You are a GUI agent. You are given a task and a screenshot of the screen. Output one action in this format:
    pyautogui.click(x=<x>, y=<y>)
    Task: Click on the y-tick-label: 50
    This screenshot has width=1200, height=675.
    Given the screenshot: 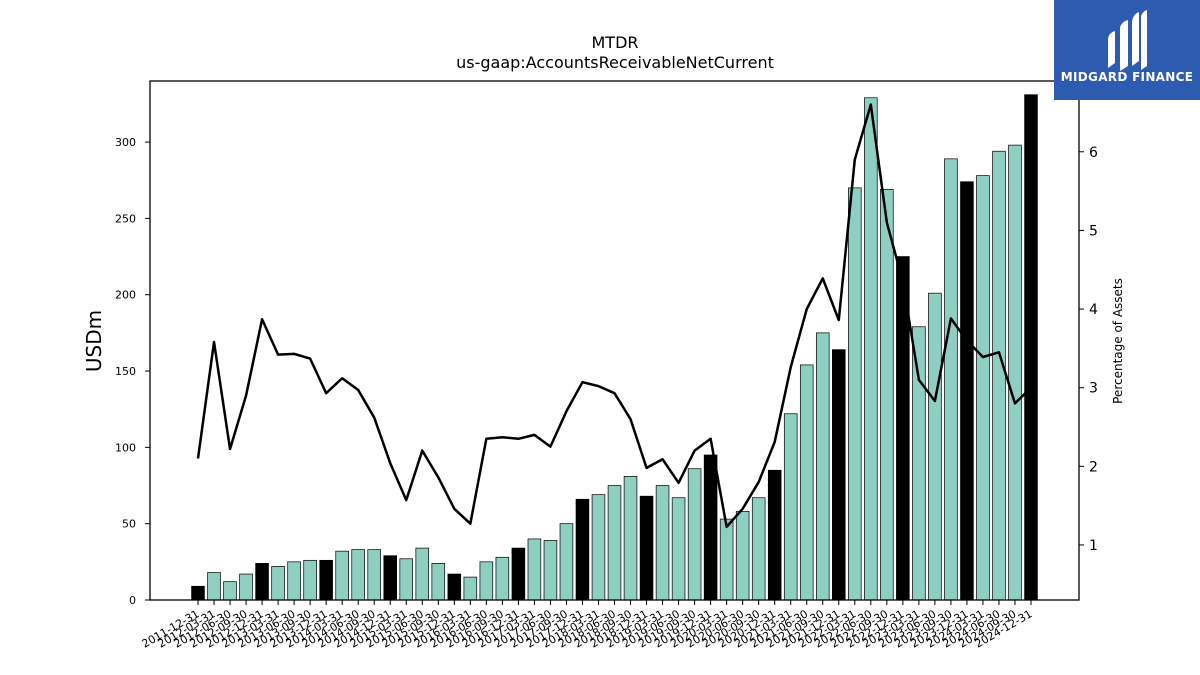 What is the action you would take?
    pyautogui.click(x=129, y=524)
    